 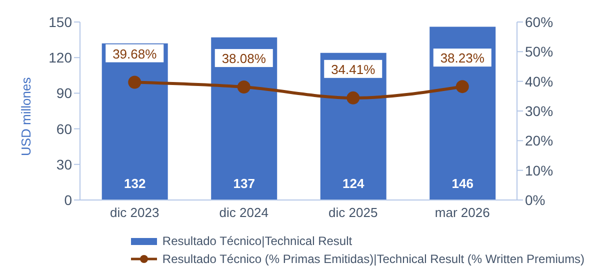 What do you see at coordinates (353, 212) in the screenshot?
I see `x-tick-label: dic 2025` at bounding box center [353, 212].